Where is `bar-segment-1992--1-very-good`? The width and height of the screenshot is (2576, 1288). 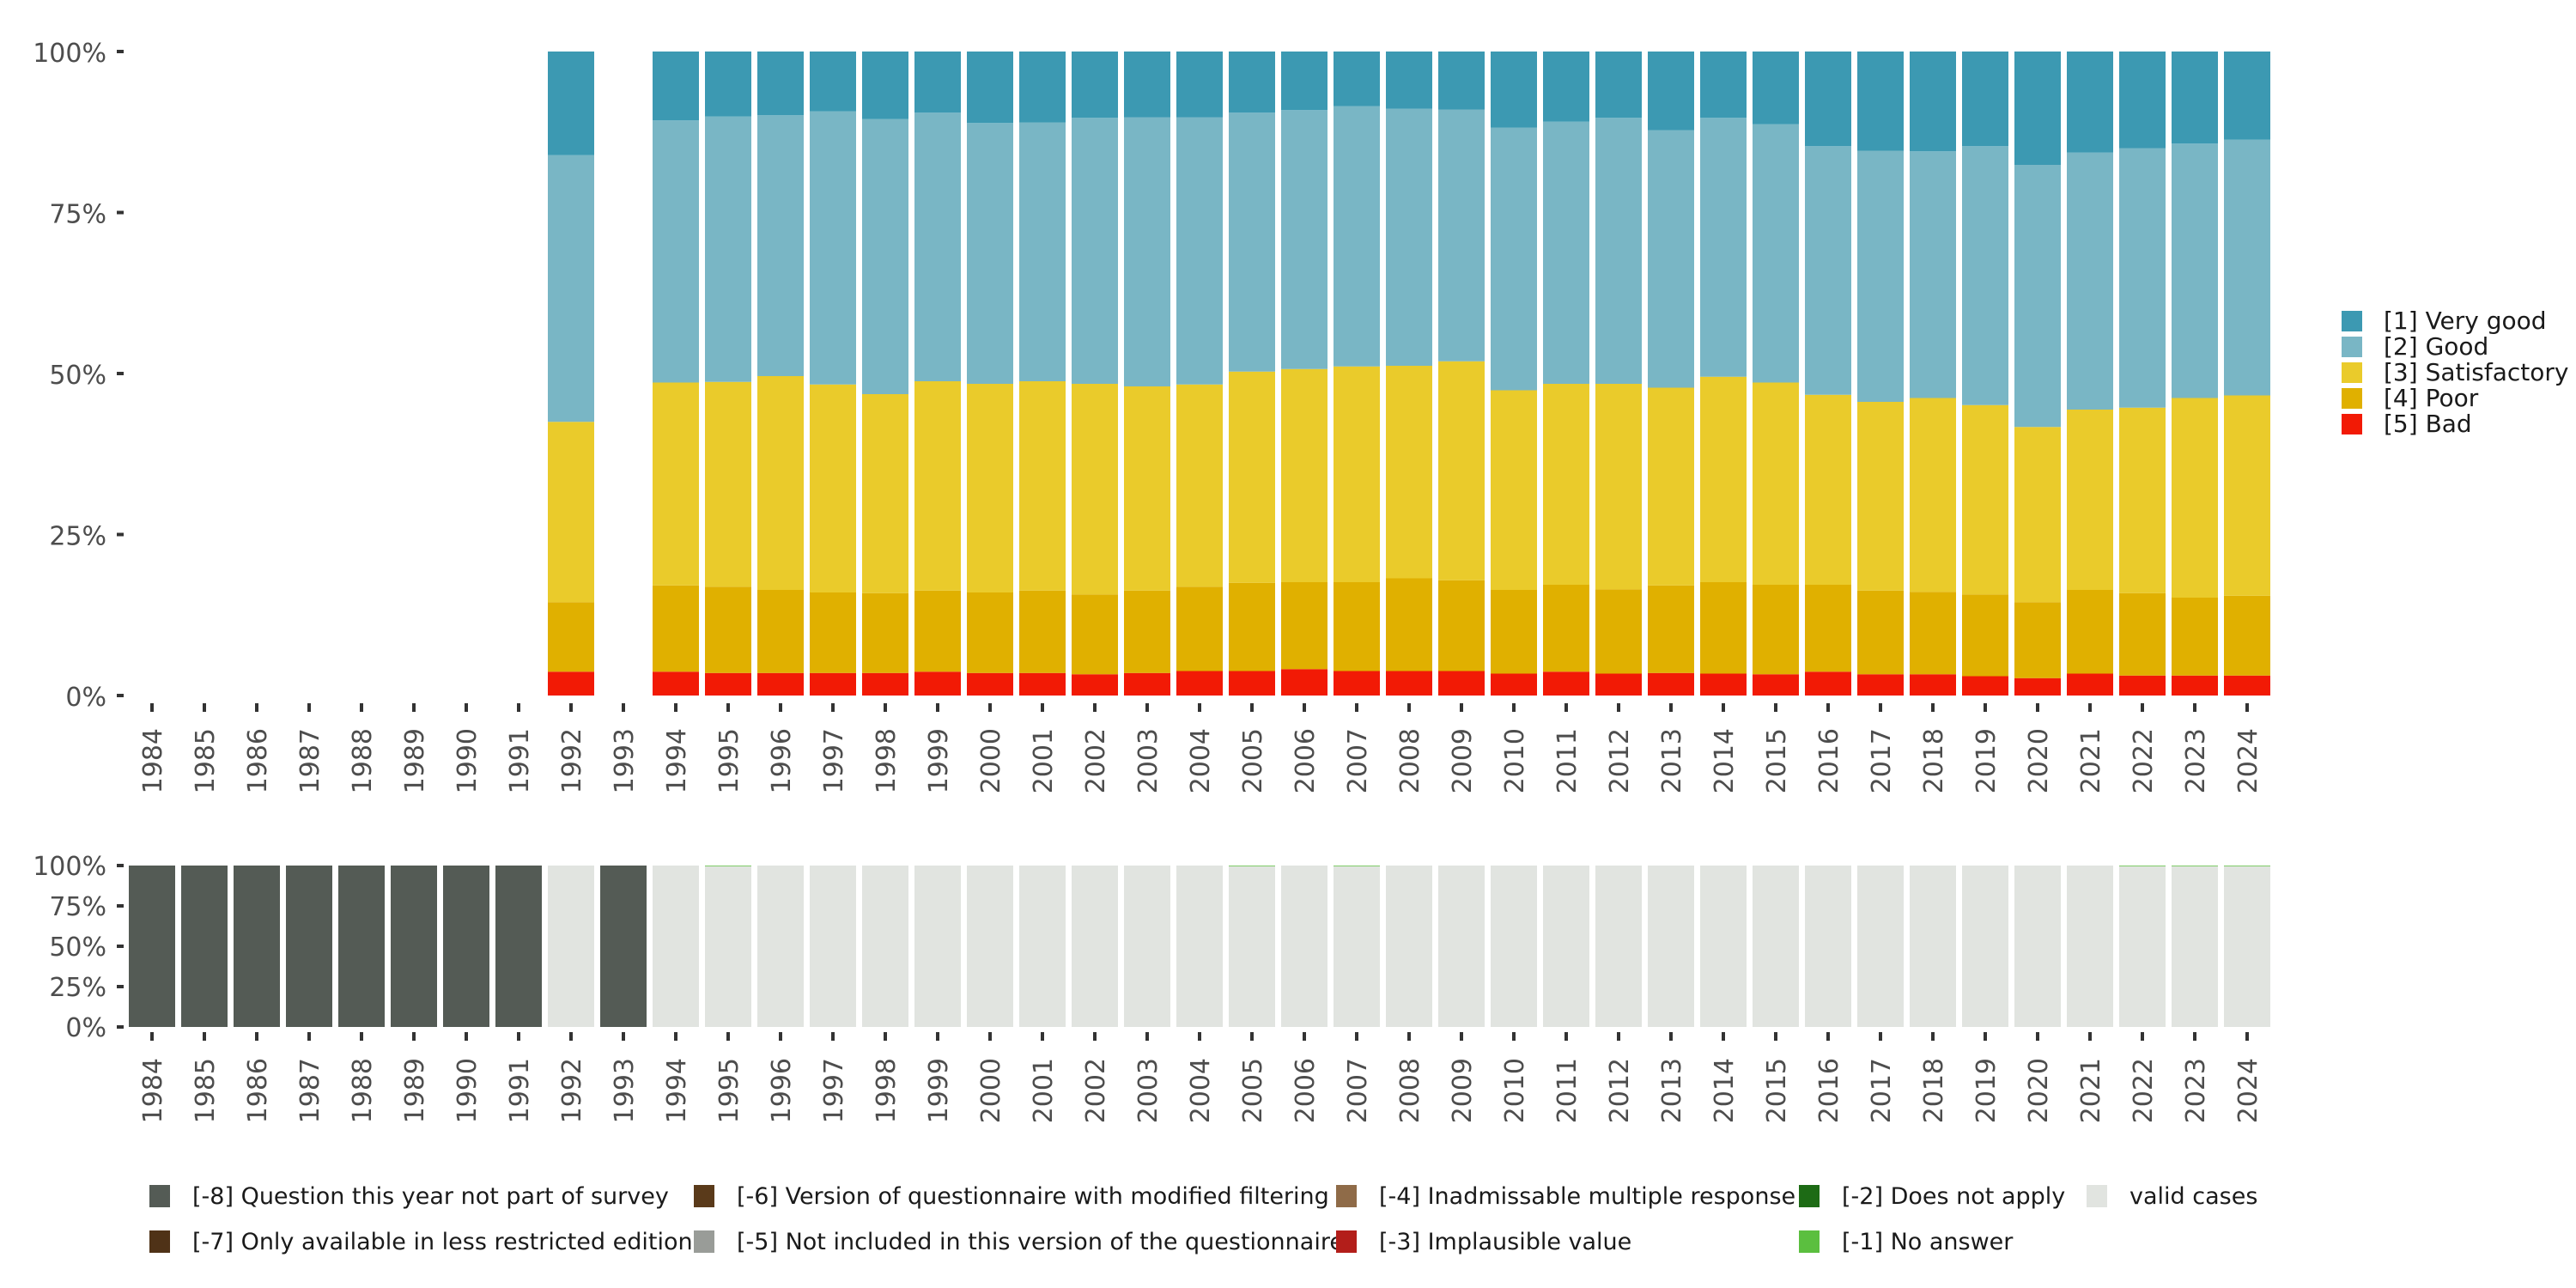
bar-segment-1992--1-very-good is located at coordinates (571, 104).